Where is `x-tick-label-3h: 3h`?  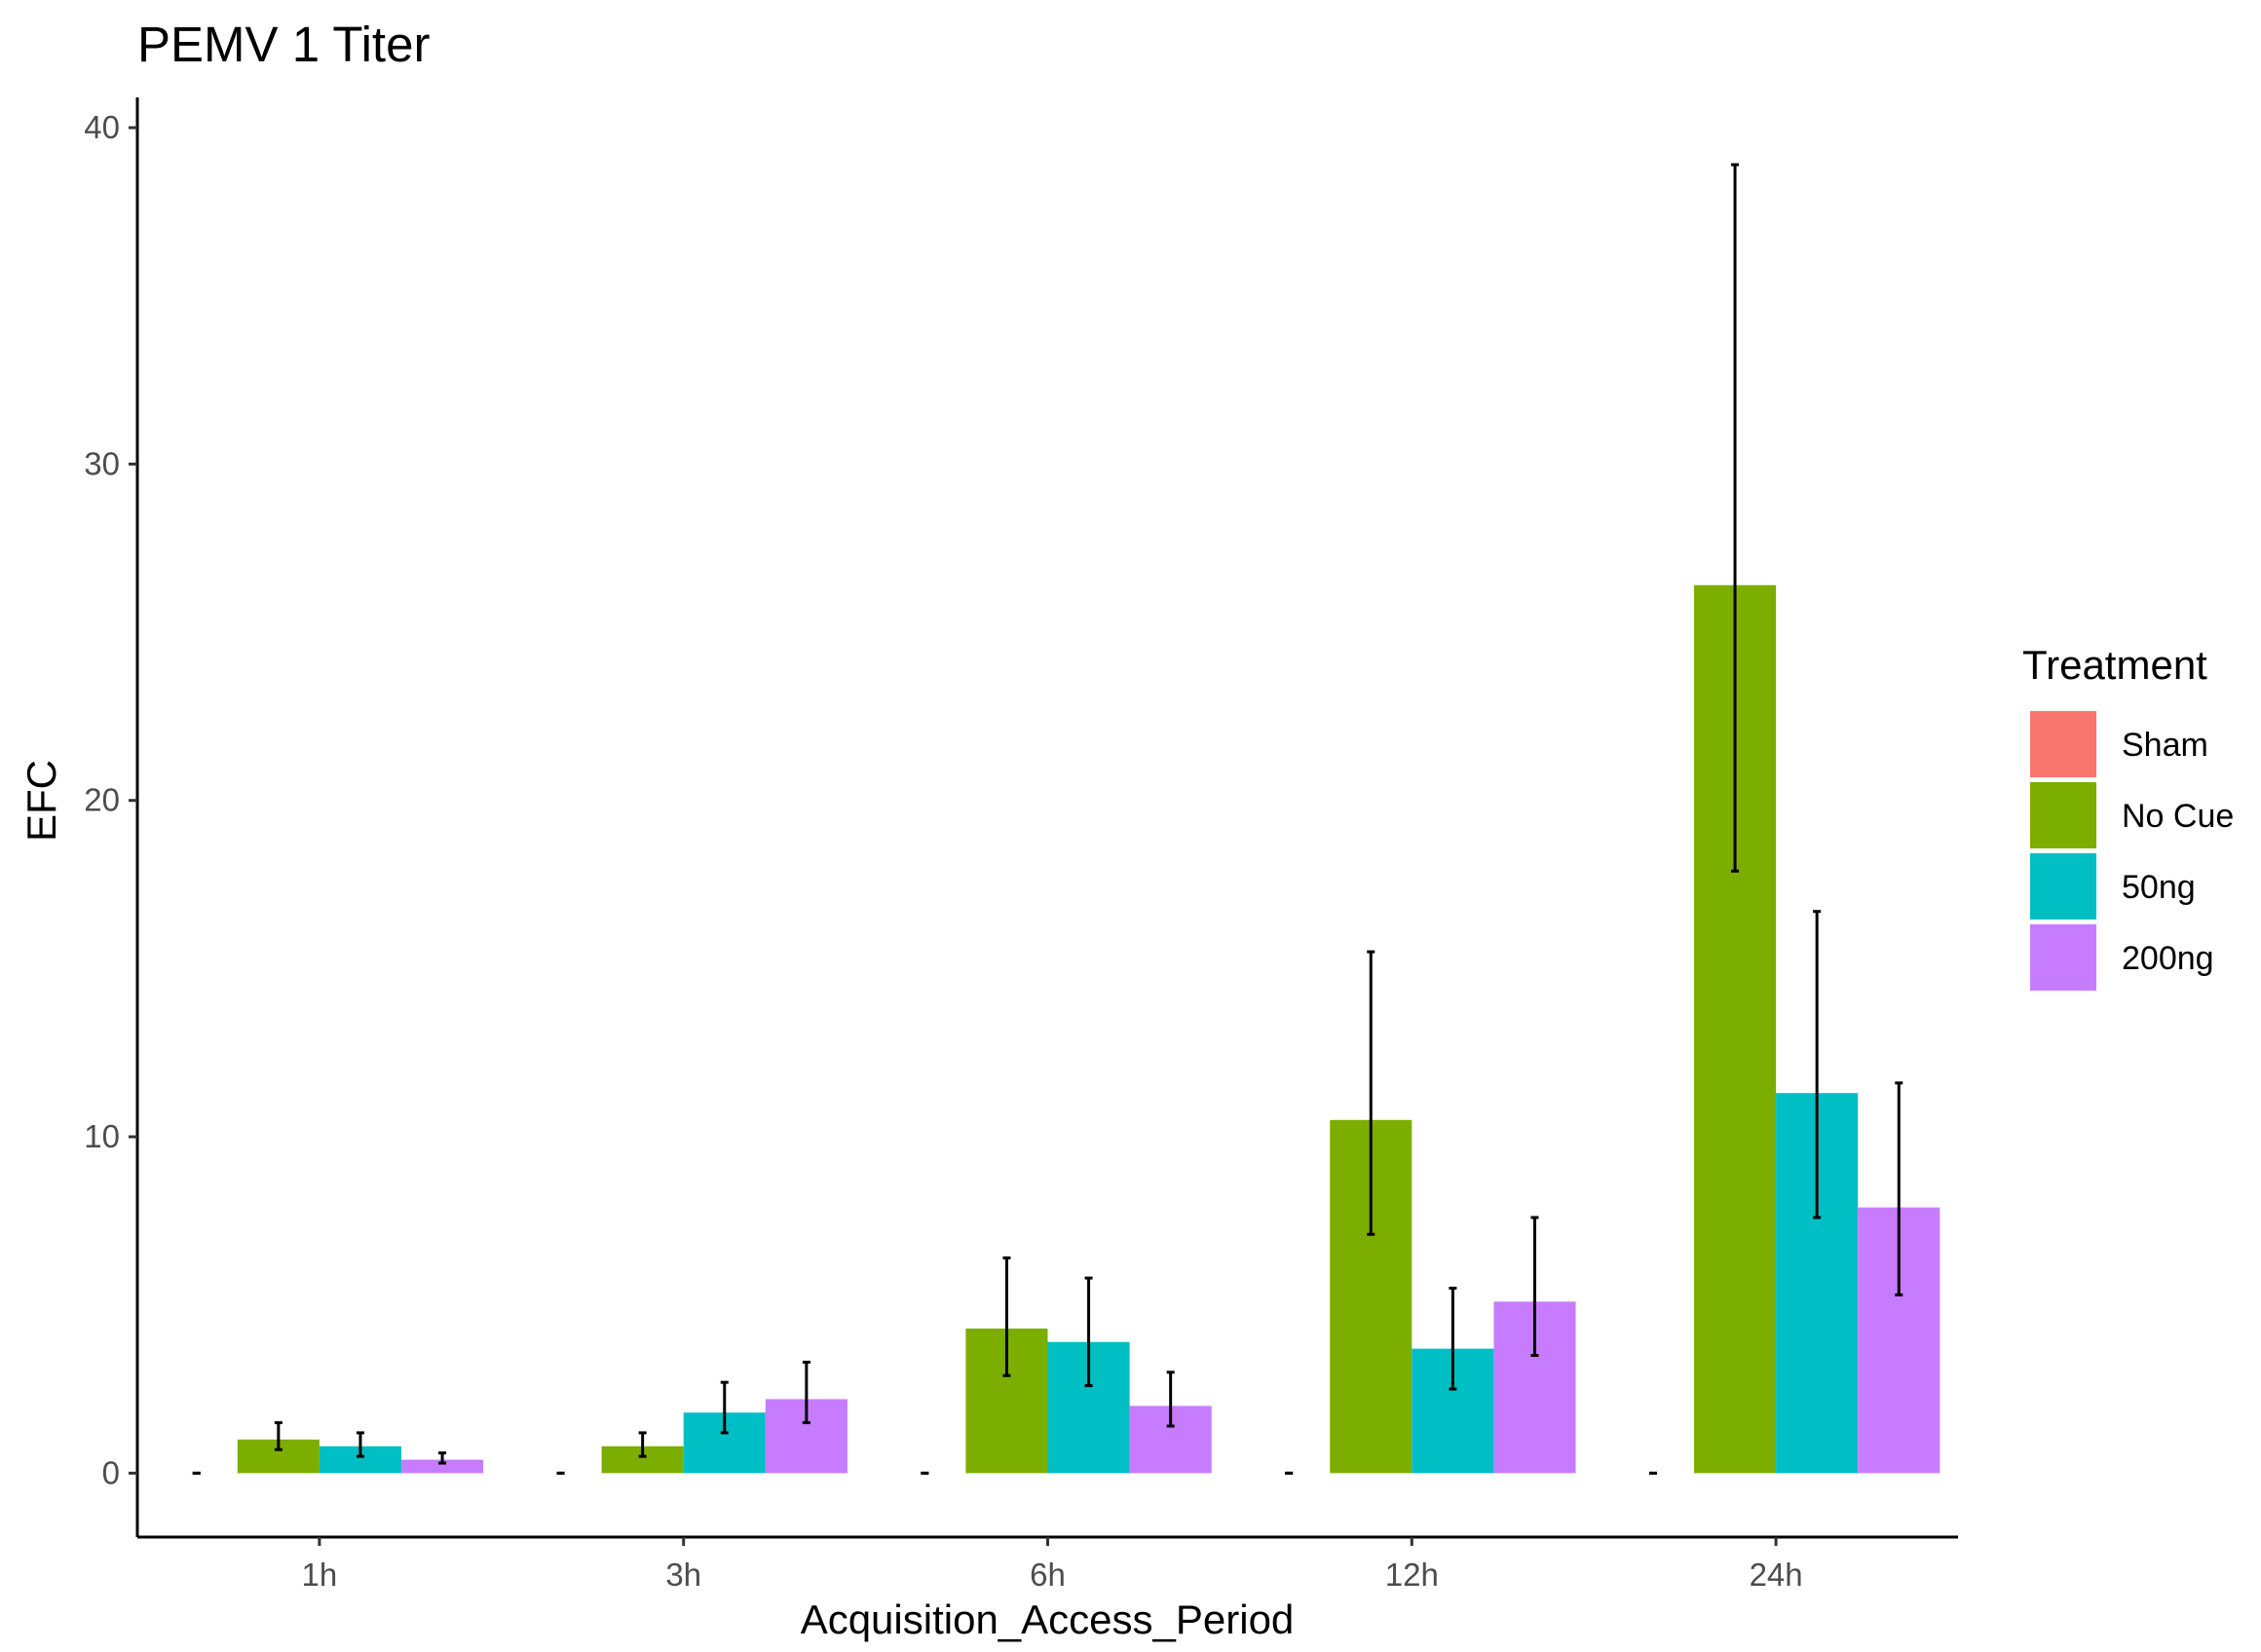
x-tick-label-3h: 3h is located at coordinates (683, 1575).